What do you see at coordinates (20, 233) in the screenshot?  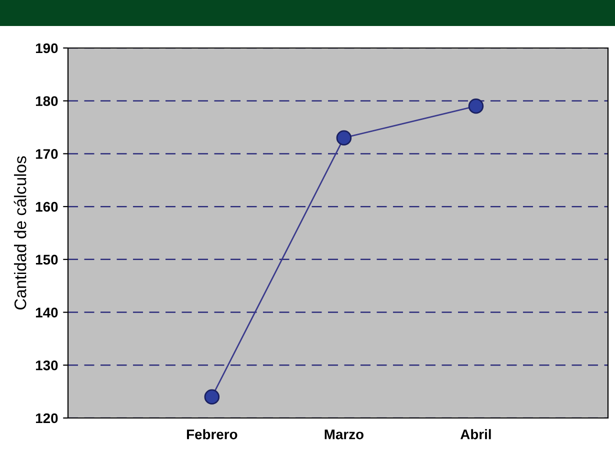 I see `y-axis-title: Cantidad de cálculos` at bounding box center [20, 233].